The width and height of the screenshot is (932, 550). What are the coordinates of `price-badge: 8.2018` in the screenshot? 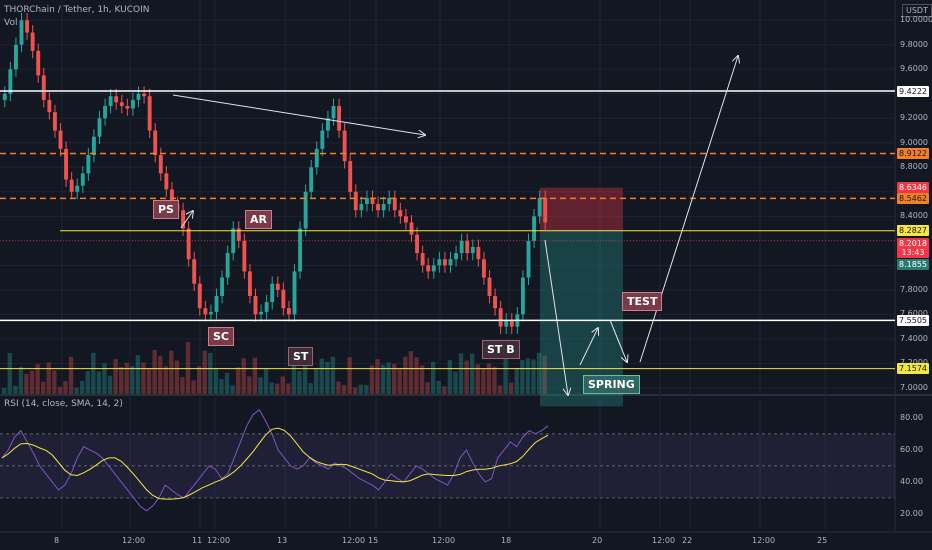 It's located at (913, 243).